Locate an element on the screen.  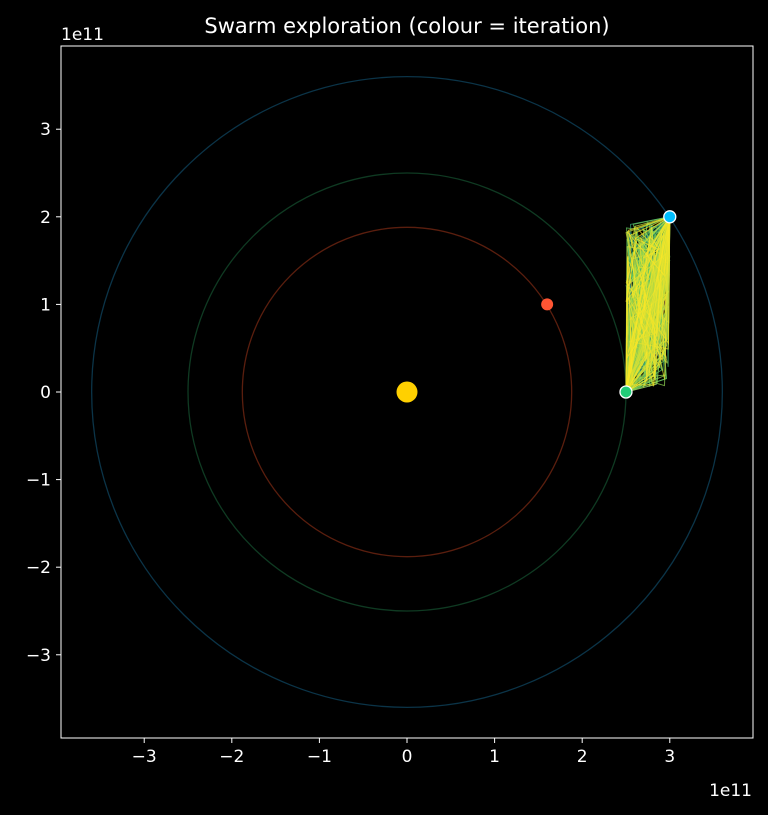
x-tick-label: 1 is located at coordinates (494, 757).